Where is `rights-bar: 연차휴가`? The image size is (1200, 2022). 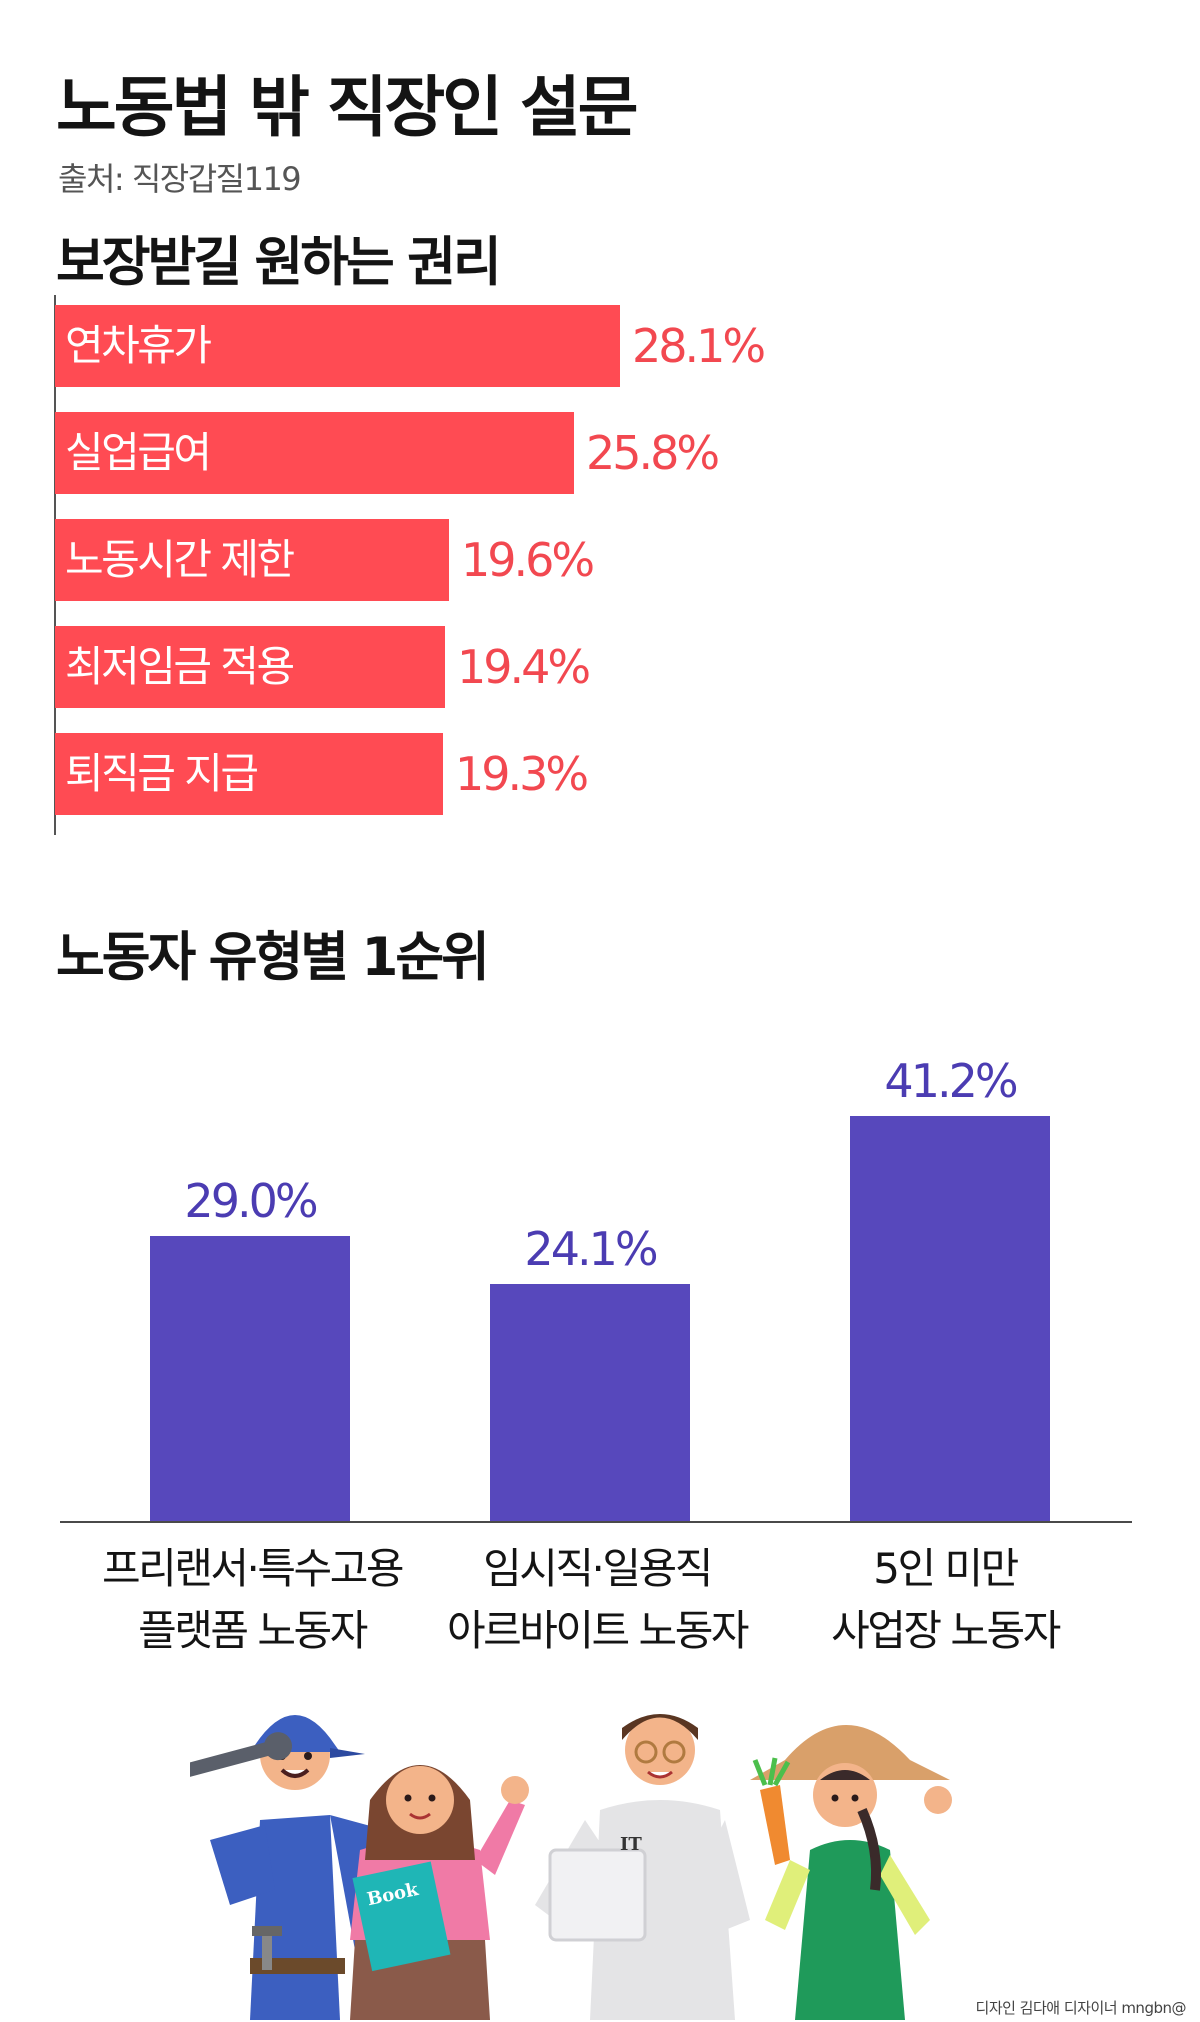
rights-bar: 연차휴가 is located at coordinates (337, 346).